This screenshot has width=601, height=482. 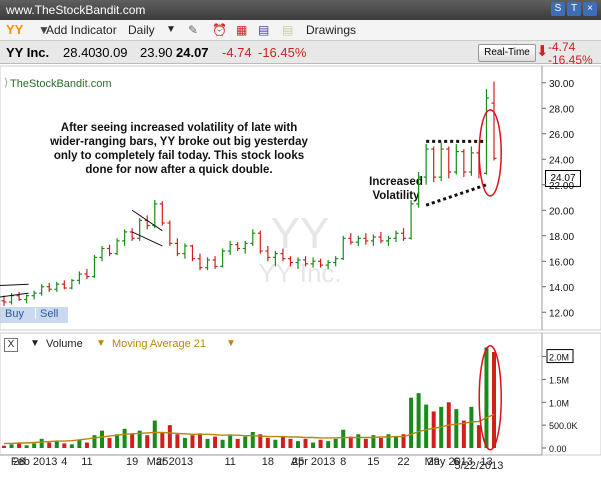 What do you see at coordinates (264, 30) in the screenshot?
I see `compare-icon: ▤` at bounding box center [264, 30].